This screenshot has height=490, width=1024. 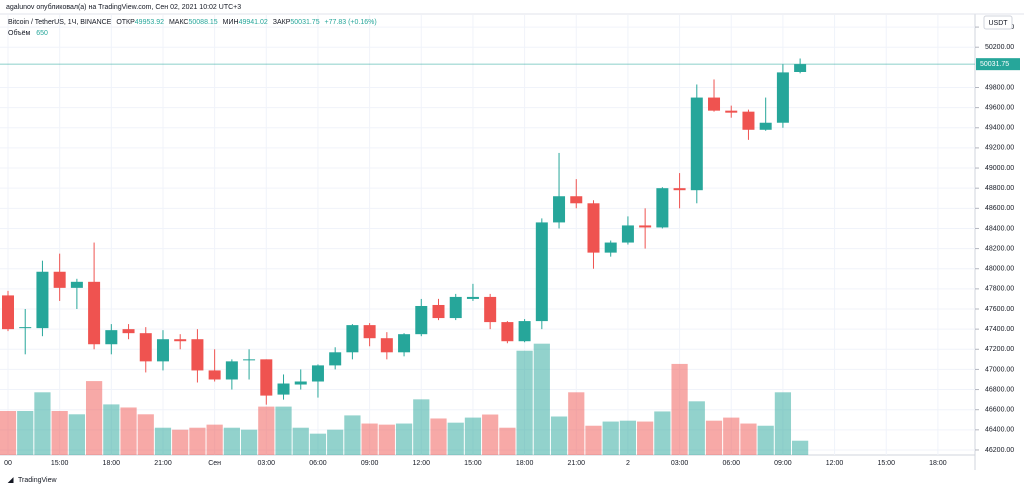 I want to click on y-tick-label: 47200.00, so click(x=999, y=349).